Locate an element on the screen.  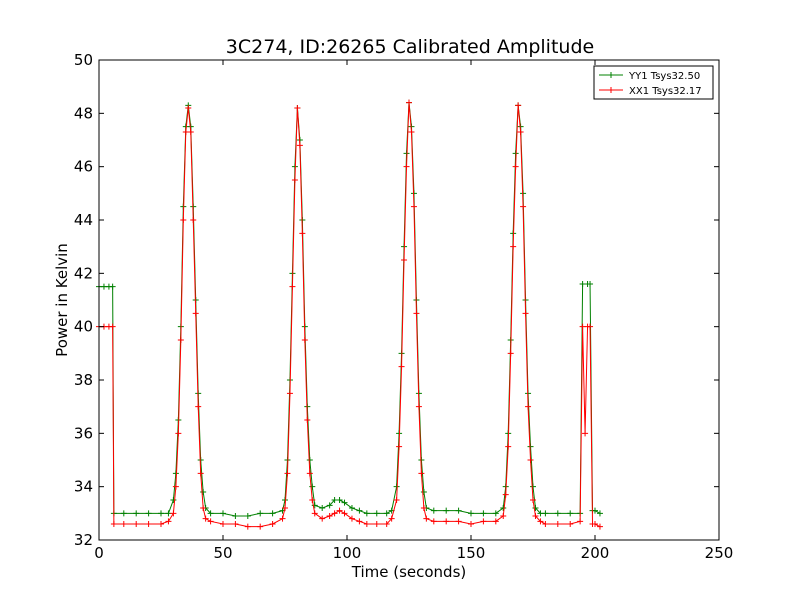
y-tick-label: 50 is located at coordinates (83, 60).